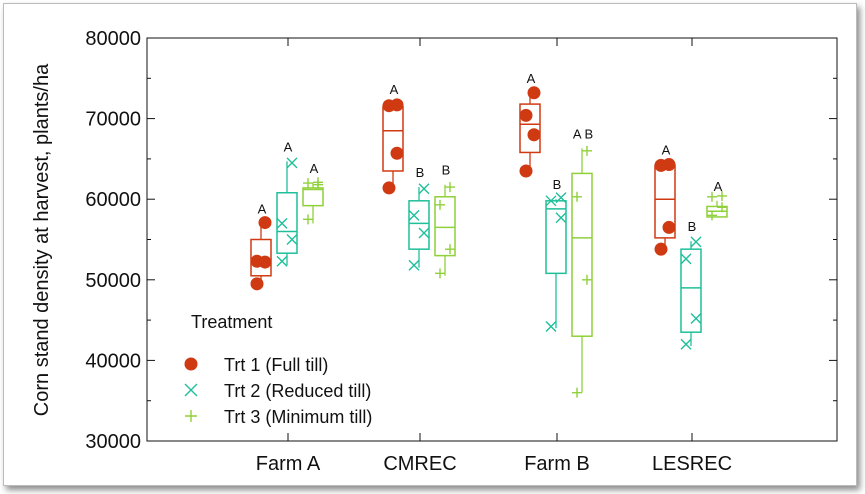 This screenshot has width=865, height=494. I want to click on y-tick-label: 50000, so click(113, 281).